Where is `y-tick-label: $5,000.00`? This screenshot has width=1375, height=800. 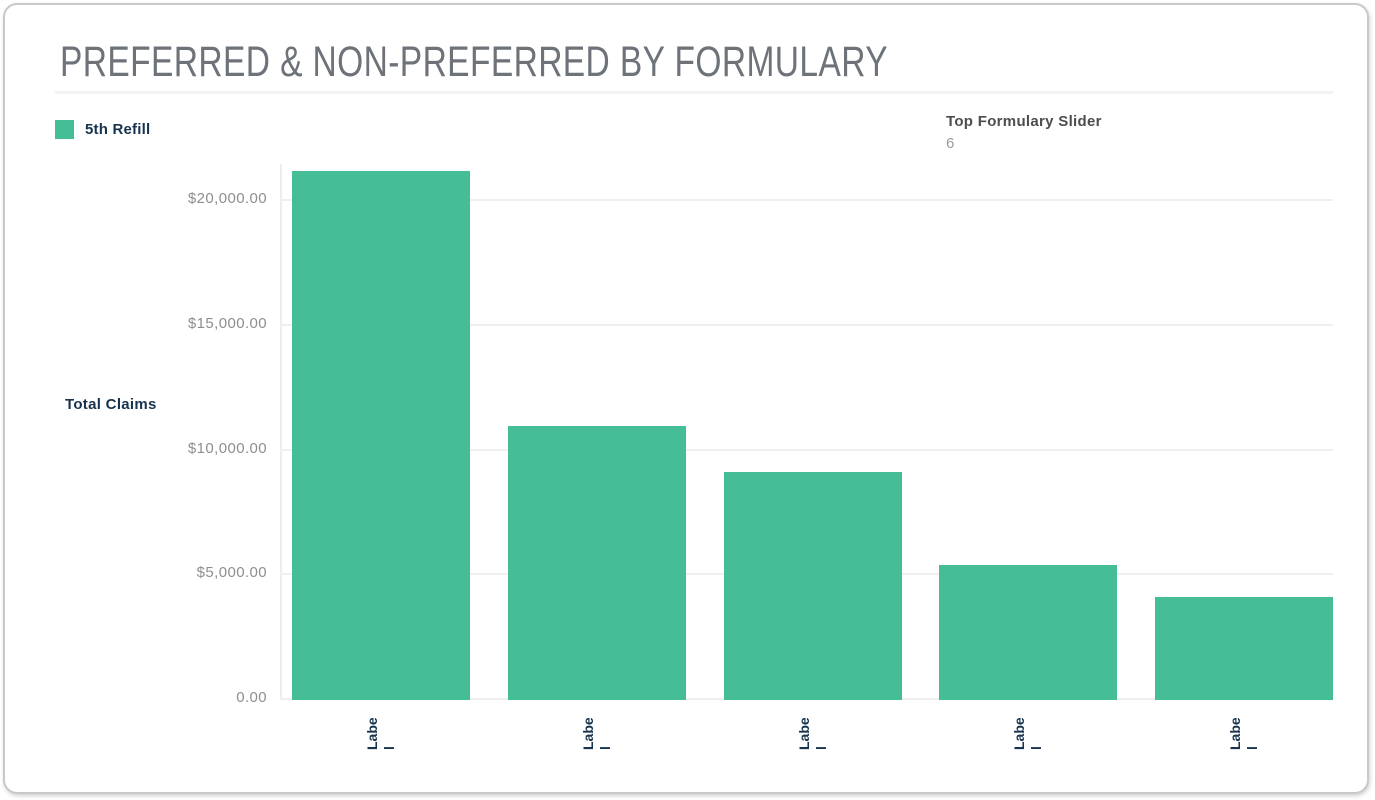
y-tick-label: $5,000.00 is located at coordinates (231, 573).